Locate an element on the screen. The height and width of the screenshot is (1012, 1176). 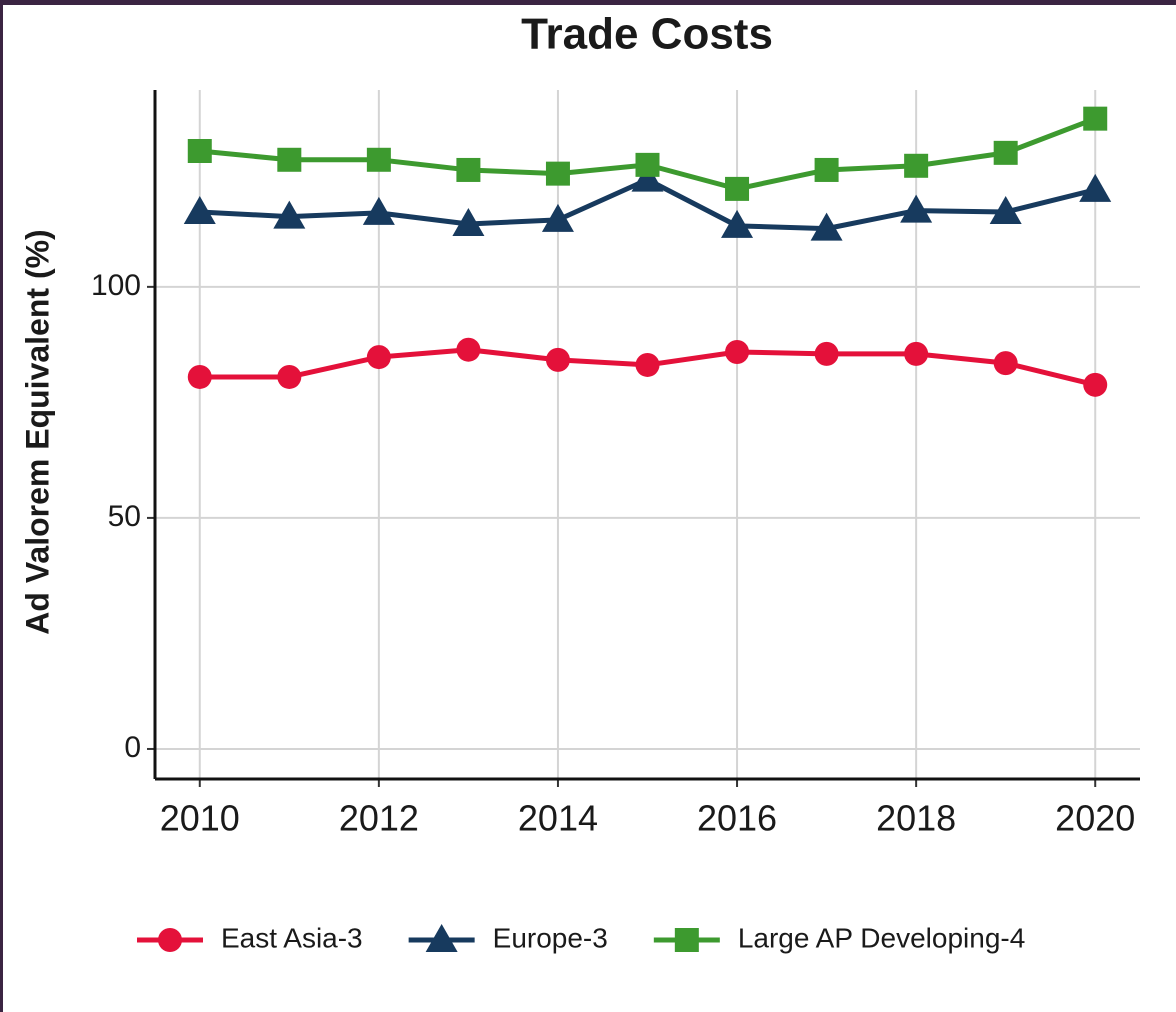
chart-title: Trade Costs is located at coordinates (647, 34).